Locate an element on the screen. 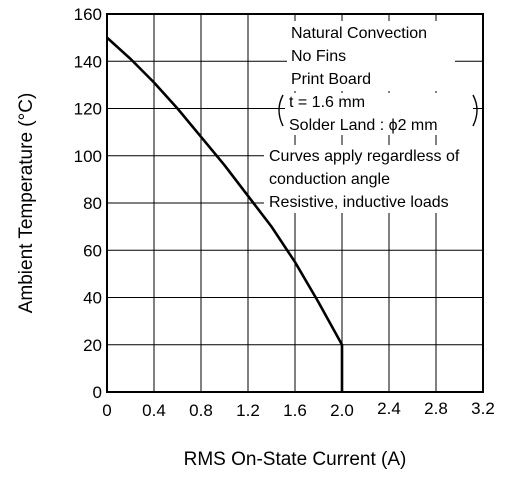  x-axis-title: RMS On-State Current (A) is located at coordinates (295, 459).